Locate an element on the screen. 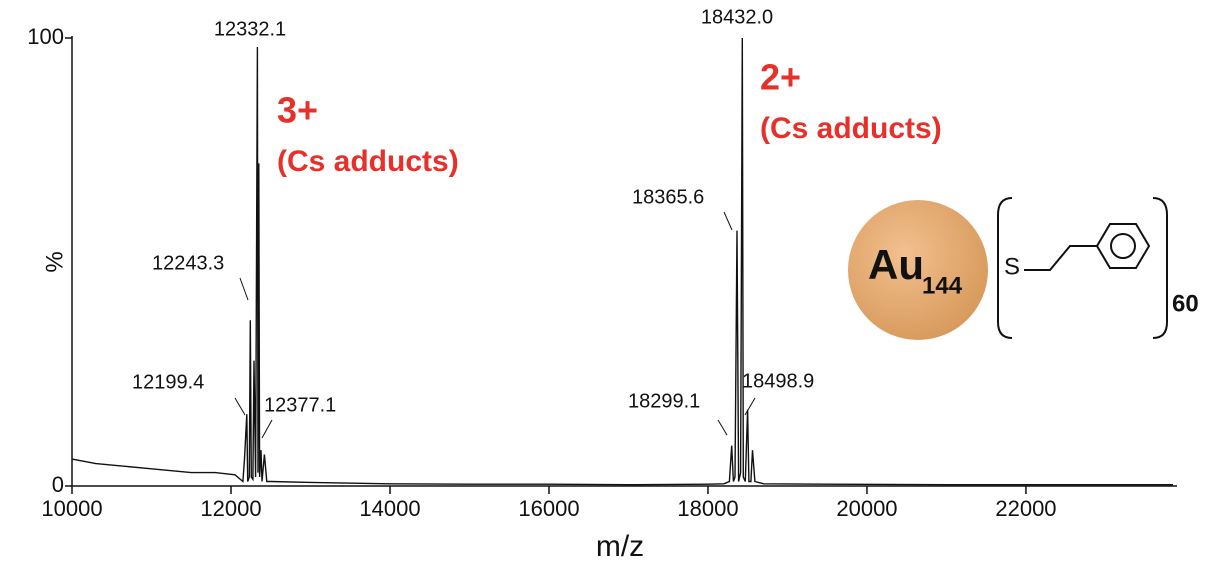  metal-count: 144 is located at coordinates (942, 285).